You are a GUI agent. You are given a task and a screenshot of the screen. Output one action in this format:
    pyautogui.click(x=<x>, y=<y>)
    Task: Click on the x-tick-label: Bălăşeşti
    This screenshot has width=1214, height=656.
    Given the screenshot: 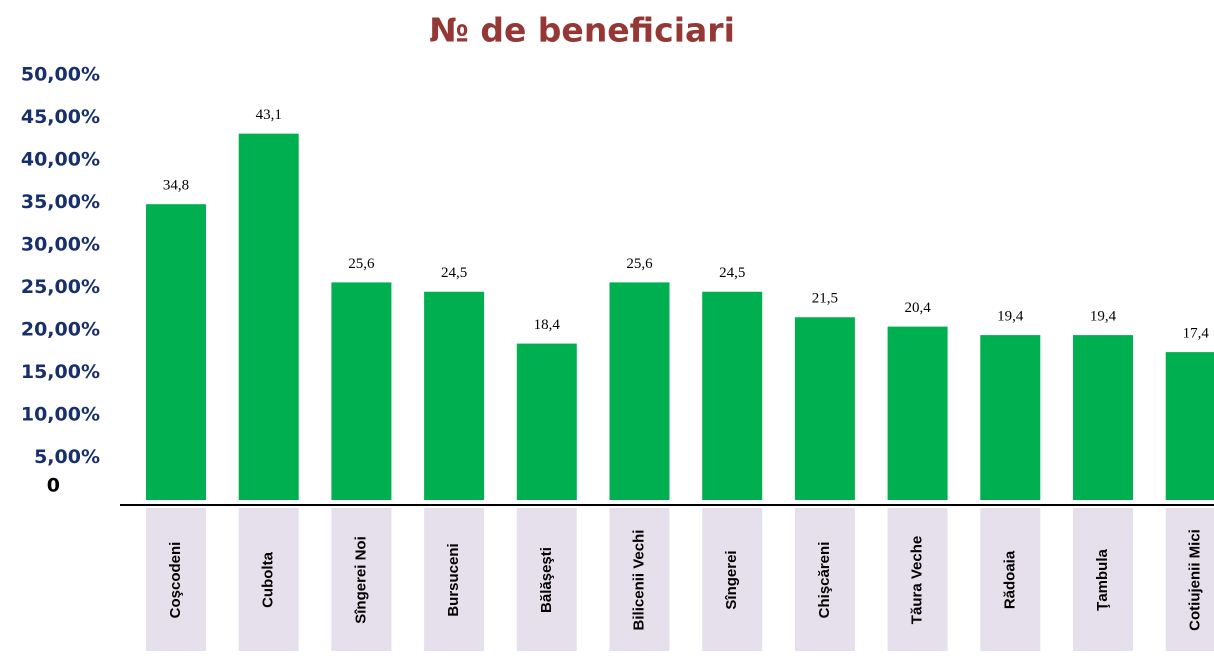 What is the action you would take?
    pyautogui.click(x=546, y=580)
    